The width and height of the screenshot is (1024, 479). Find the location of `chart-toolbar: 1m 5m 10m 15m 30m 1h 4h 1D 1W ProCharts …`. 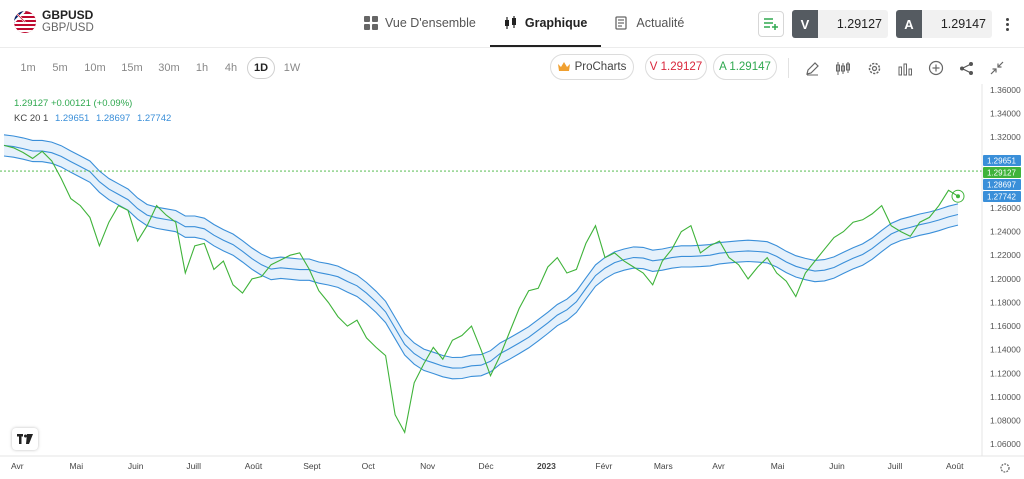

chart-toolbar: 1m 5m 10m 15m 30m 1h 4h 1D 1W ProCharts … is located at coordinates (512, 68).